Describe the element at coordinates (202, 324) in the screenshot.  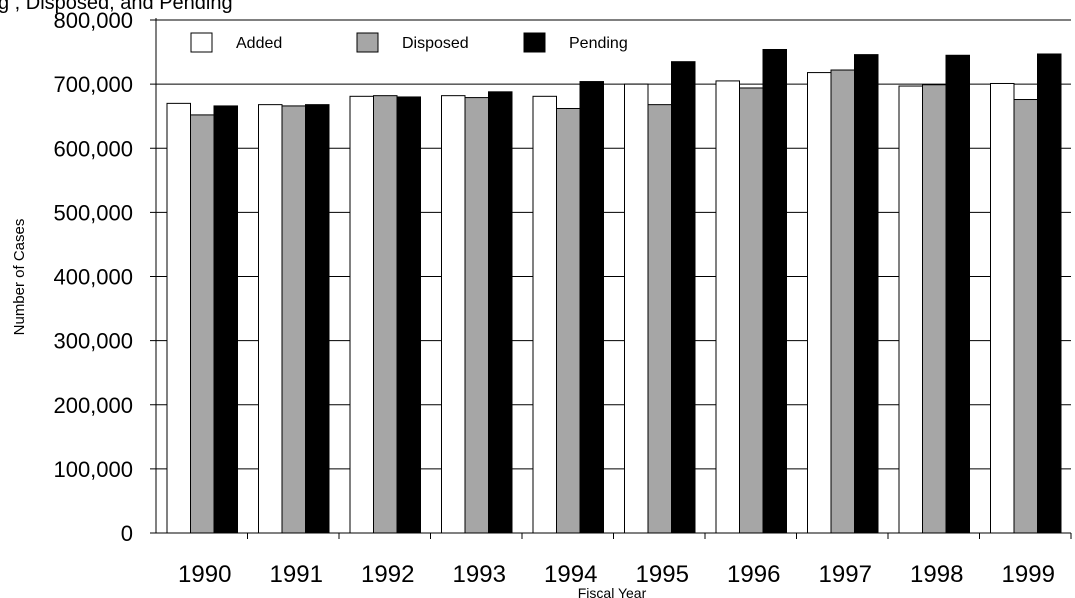
I see `bar-disposed-1990` at that location.